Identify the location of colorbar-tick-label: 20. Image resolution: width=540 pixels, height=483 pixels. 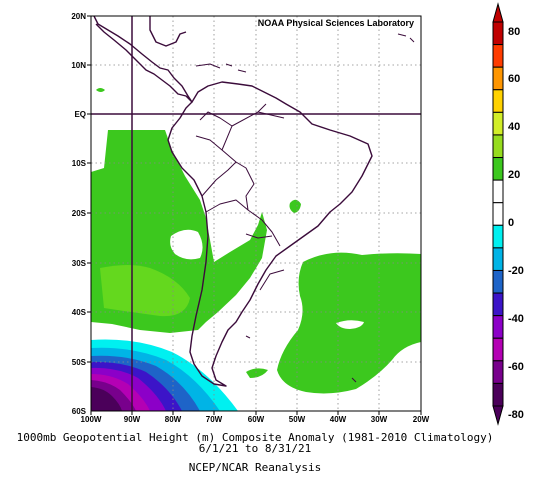
(514, 175).